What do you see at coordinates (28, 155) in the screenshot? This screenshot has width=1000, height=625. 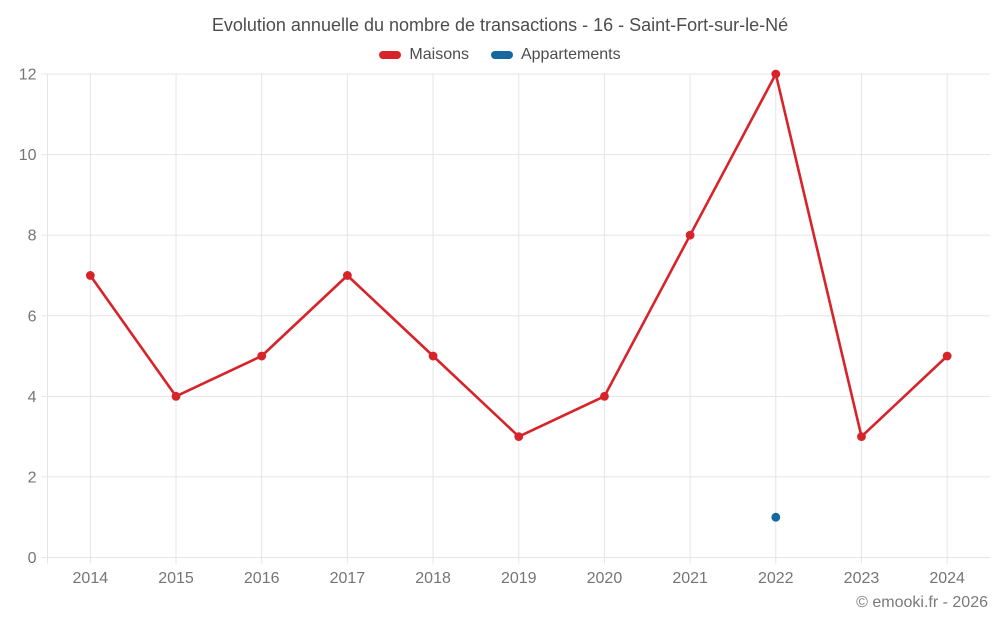 I see `y-axis-tick-label: 10` at bounding box center [28, 155].